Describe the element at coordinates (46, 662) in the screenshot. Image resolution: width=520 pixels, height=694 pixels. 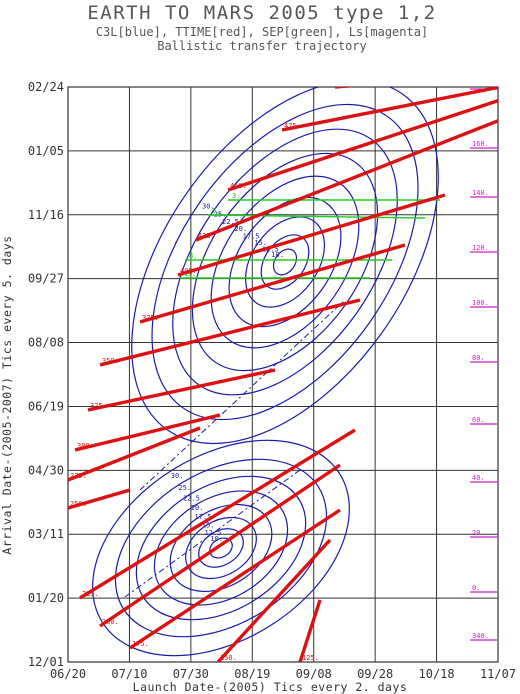
I see `y-tick-label: 12/01` at that location.